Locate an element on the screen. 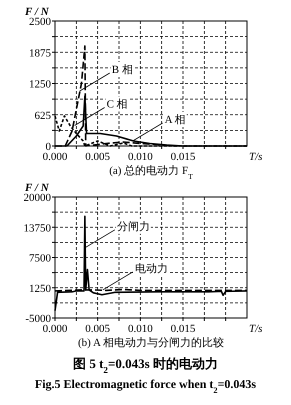 This screenshot has width=291, height=405. annotation: 电动力 is located at coordinates (151, 268).